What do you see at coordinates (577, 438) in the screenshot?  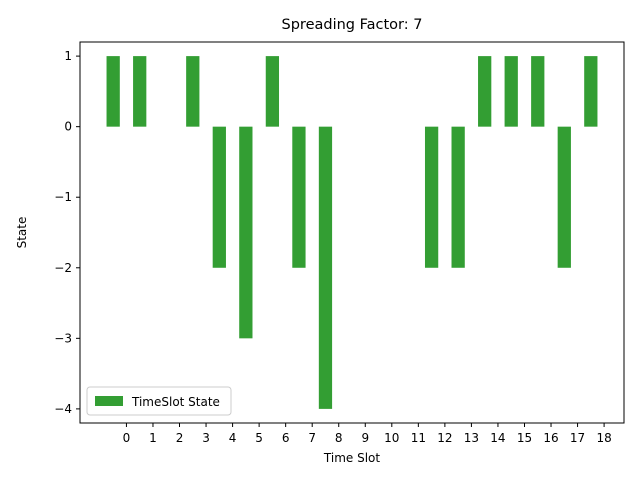 I see `x-tick-label: 17` at bounding box center [577, 438].